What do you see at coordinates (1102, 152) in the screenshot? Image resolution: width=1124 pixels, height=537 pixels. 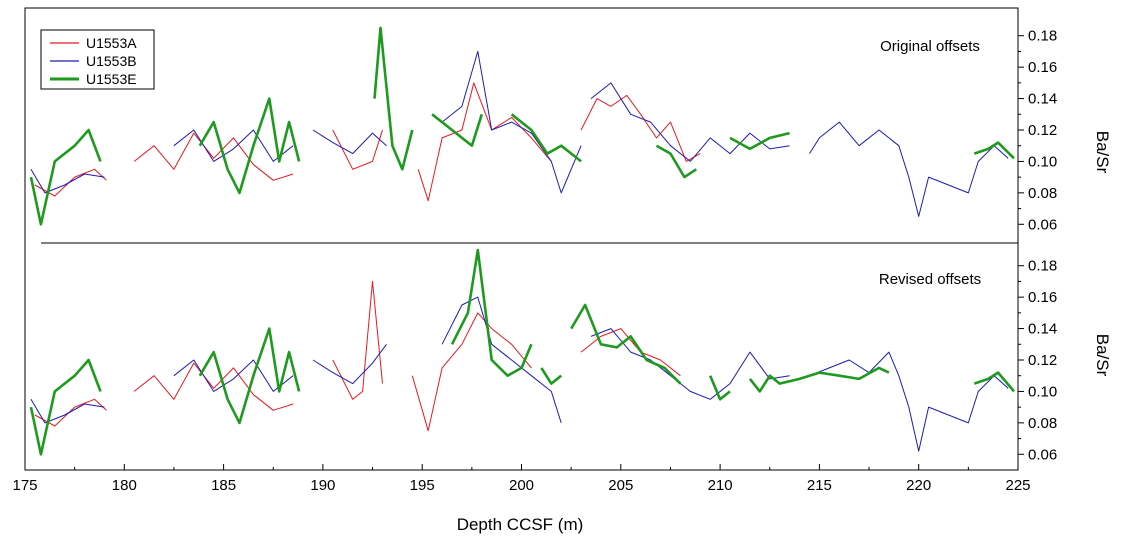 I see `y-axis-title-original: Ba/Sr` at bounding box center [1102, 152].